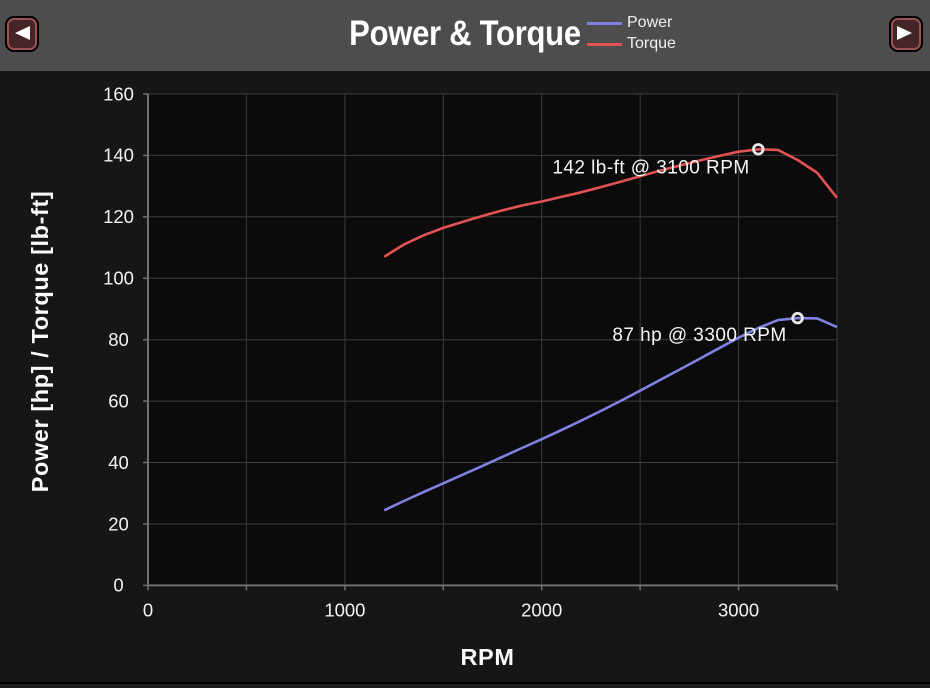 The image size is (930, 688). I want to click on svg-text: 20, so click(118, 523).